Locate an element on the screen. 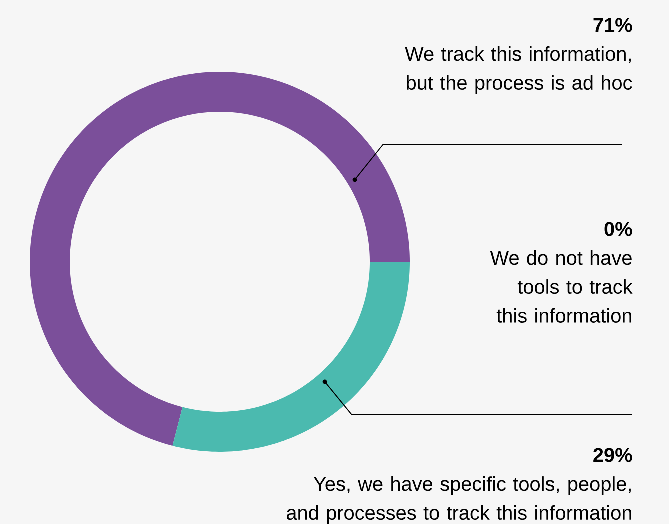 The height and width of the screenshot is (524, 669). slice-label: Yes, we have specific tools, people, and processes to track this information is located at coordinates (459, 500).